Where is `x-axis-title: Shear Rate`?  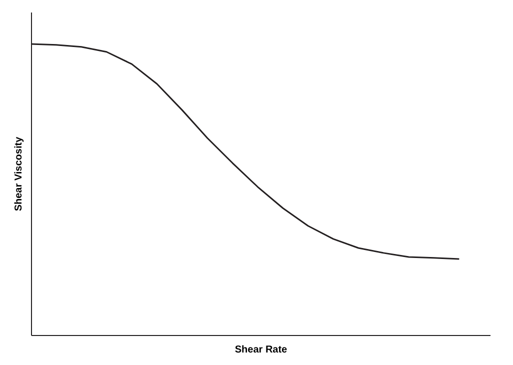 x-axis-title: Shear Rate is located at coordinates (261, 350).